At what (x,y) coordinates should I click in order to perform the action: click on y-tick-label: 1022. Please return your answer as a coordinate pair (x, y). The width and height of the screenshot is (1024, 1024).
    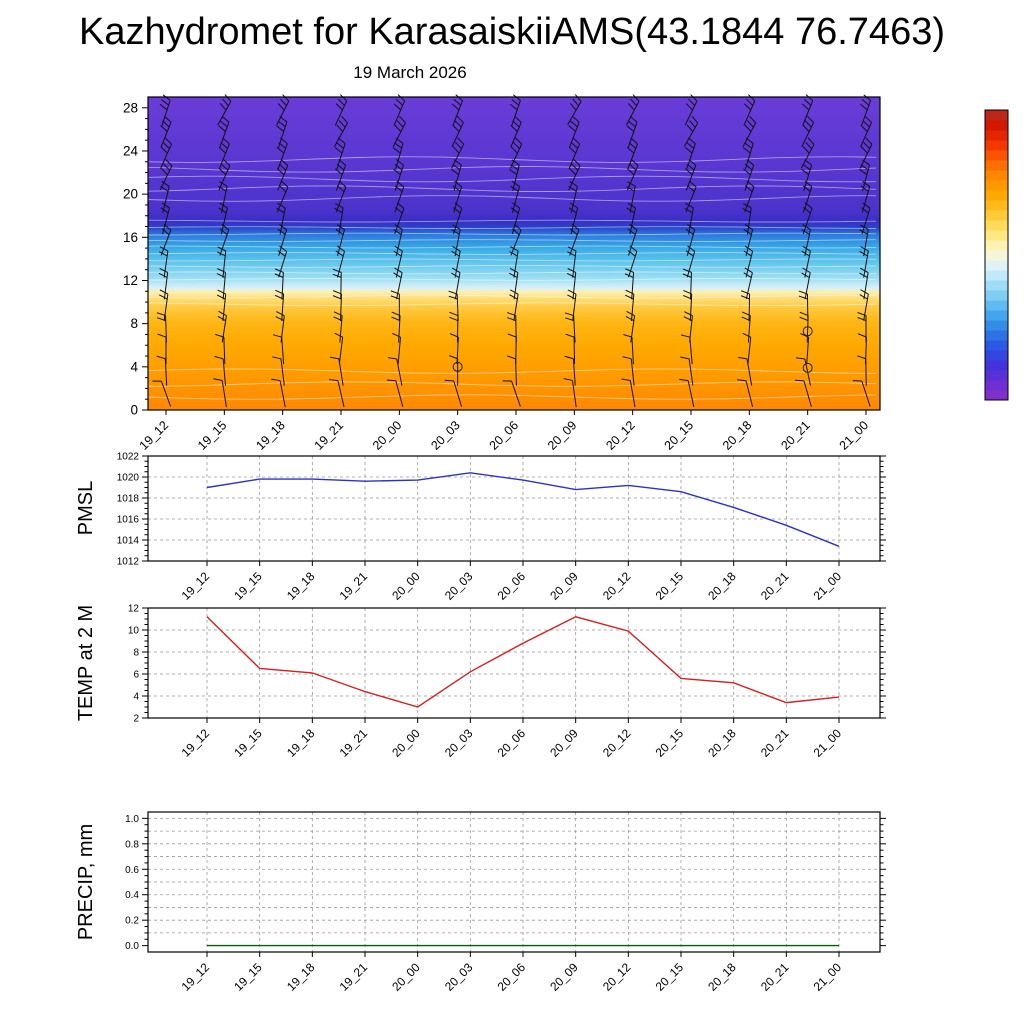
    Looking at the image, I should click on (128, 457).